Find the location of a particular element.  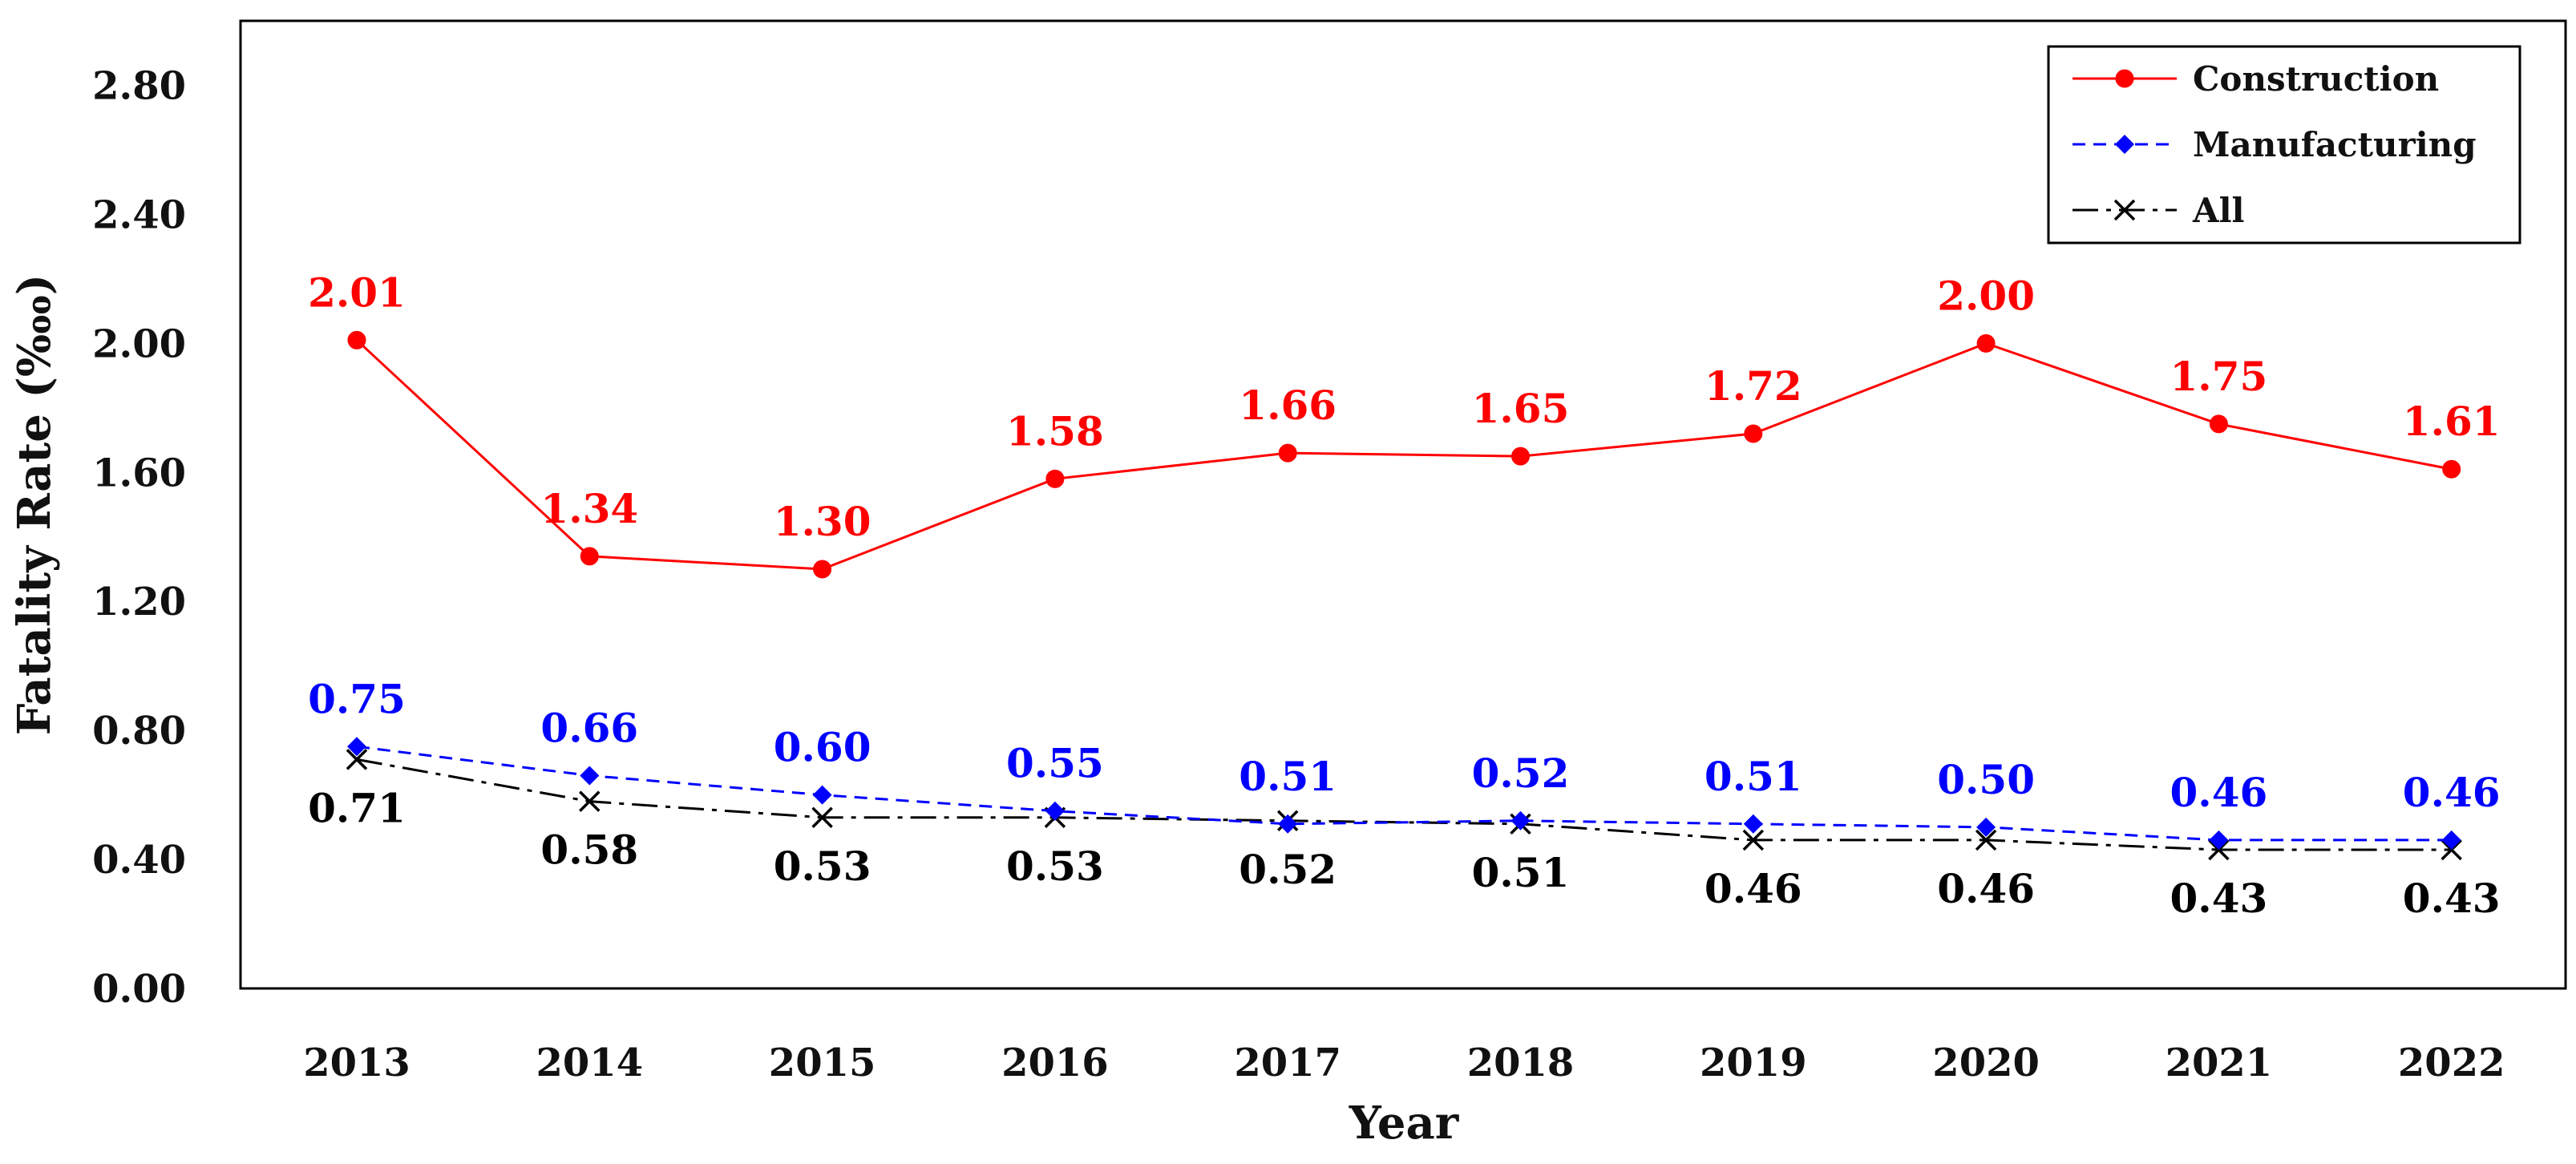

y-tick-label: 0.00 is located at coordinates (139, 989).